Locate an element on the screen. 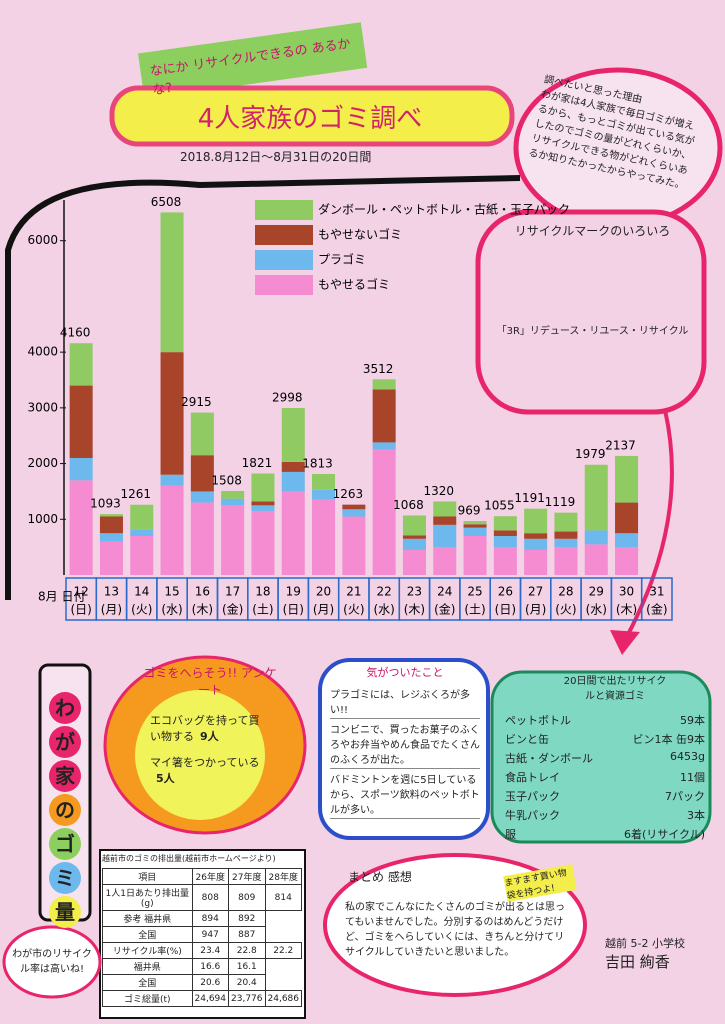  resource-row: 服 6着(リサイクル) is located at coordinates (605, 834).